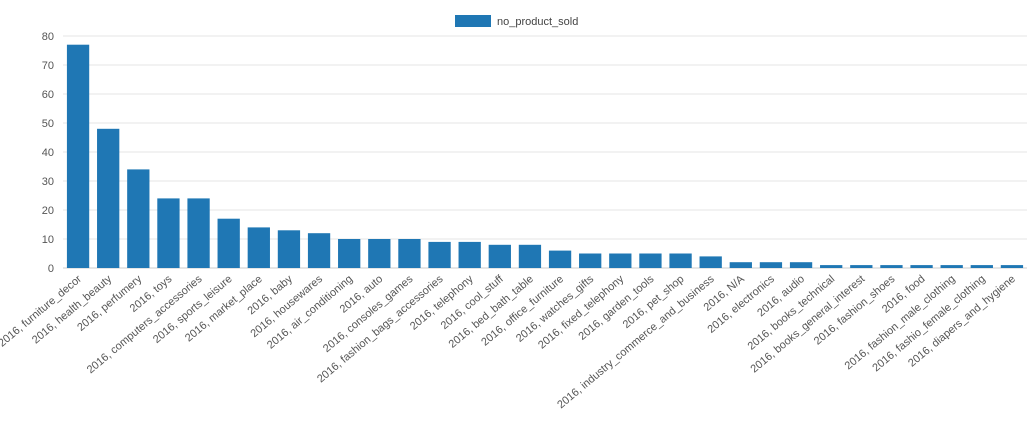 The image size is (1034, 442). Describe the element at coordinates (51, 269) in the screenshot. I see `y-tick-label: 0` at that location.